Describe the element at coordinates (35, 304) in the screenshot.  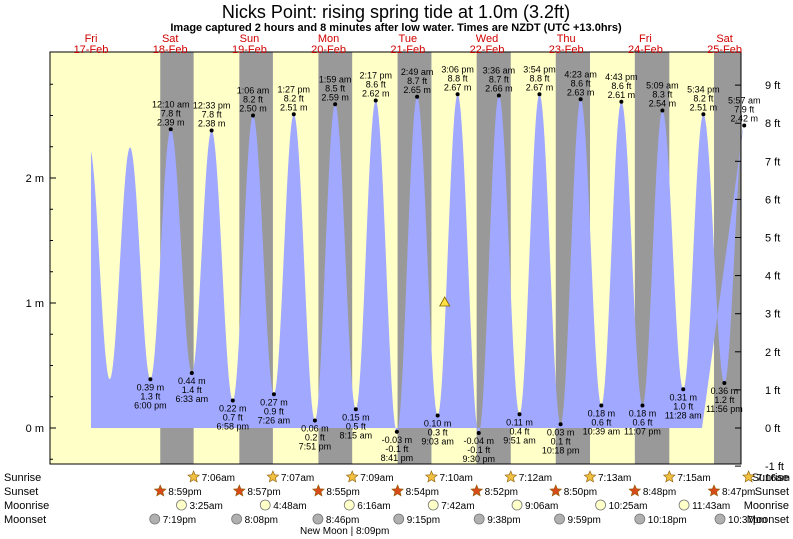
I see `left-tick-label: 1 m` at that location.